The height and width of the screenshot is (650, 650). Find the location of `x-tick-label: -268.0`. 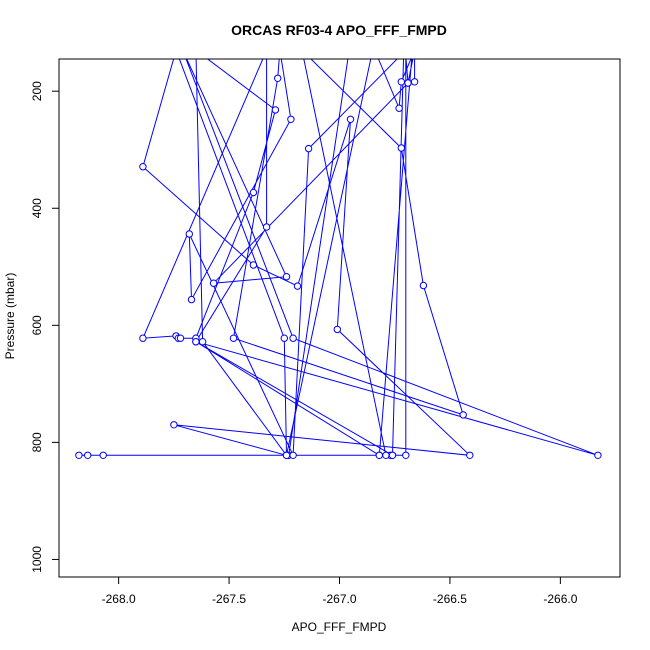

x-tick-label: -268.0 is located at coordinates (119, 599).